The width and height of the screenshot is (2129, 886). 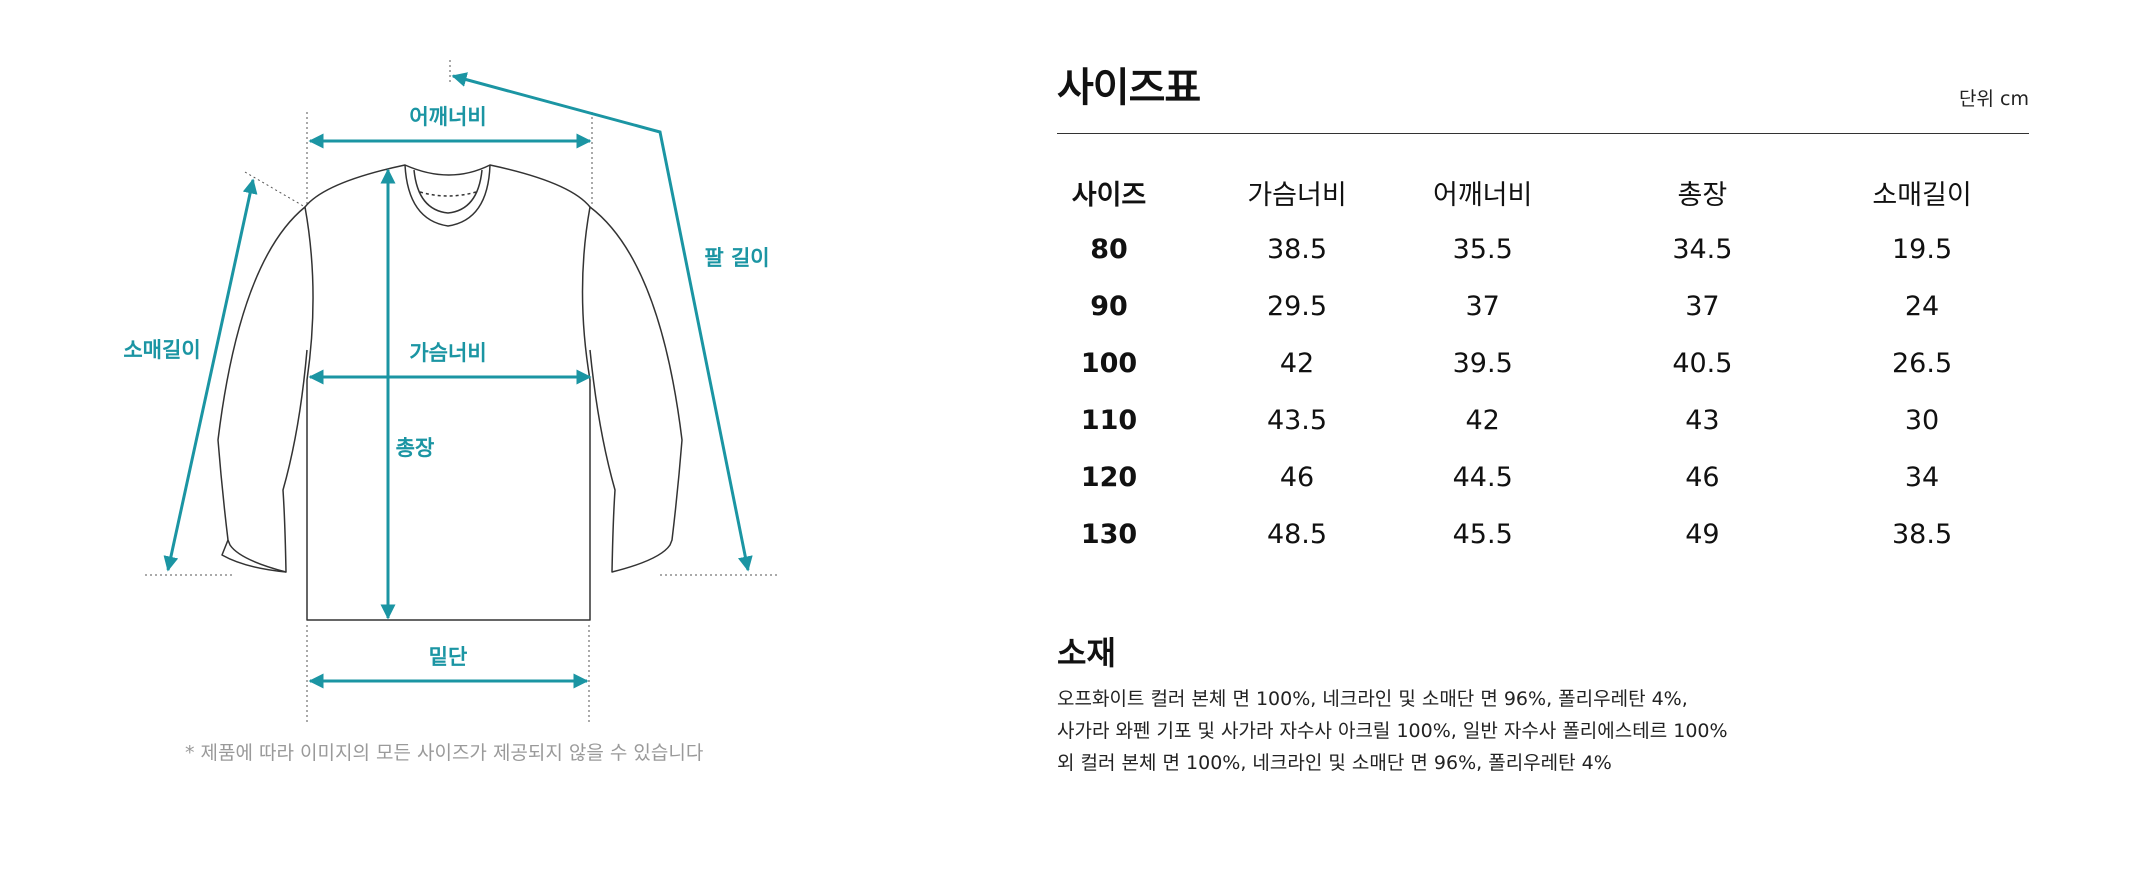 What do you see at coordinates (1482, 249) in the screenshot?
I see `shoulder-cell: 35.5` at bounding box center [1482, 249].